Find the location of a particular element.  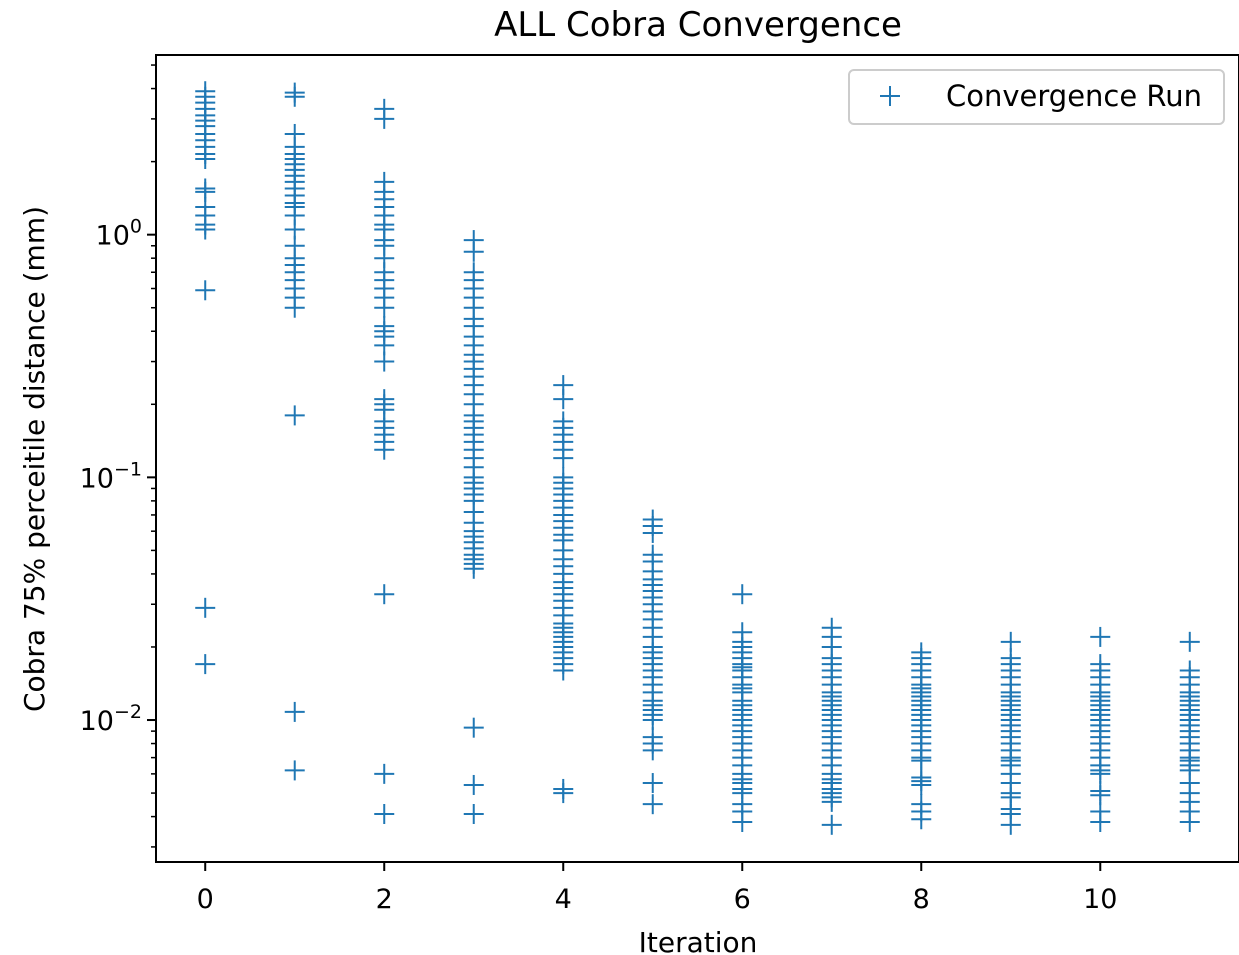

y-tick-label: 10⁻¹ is located at coordinates (111, 476).